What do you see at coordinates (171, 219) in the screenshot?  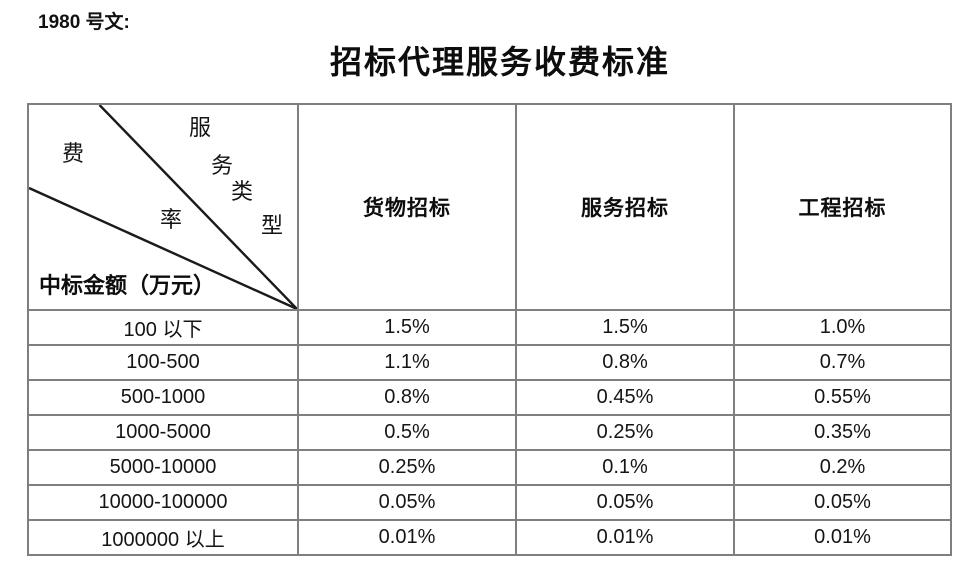 I see `corner-fee-rate-char: 率` at bounding box center [171, 219].